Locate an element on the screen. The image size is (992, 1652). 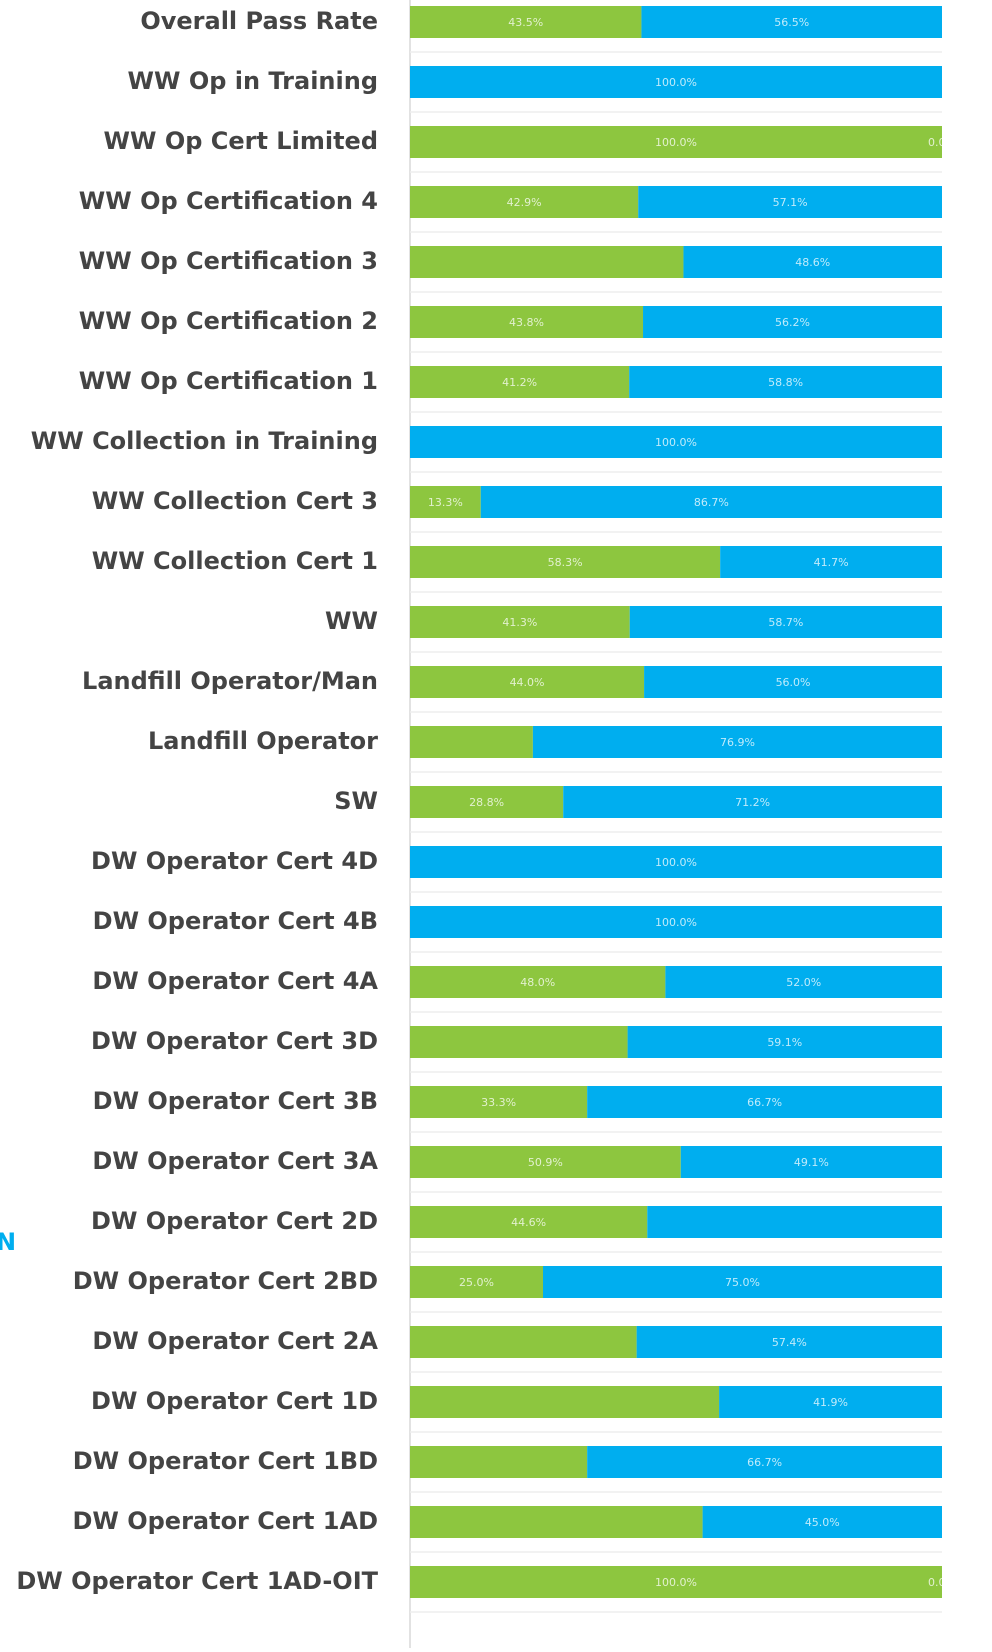
value-label: 57.4% is located at coordinates (789, 1342).